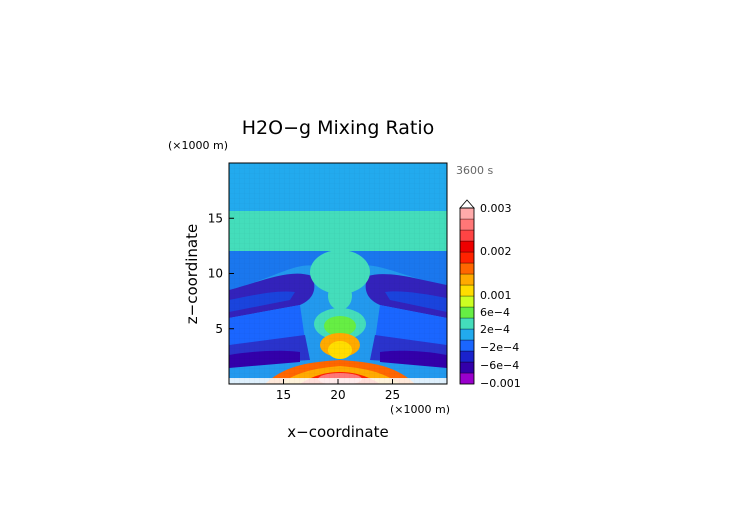  I want to click on y-tick-label: 5, so click(219, 329).